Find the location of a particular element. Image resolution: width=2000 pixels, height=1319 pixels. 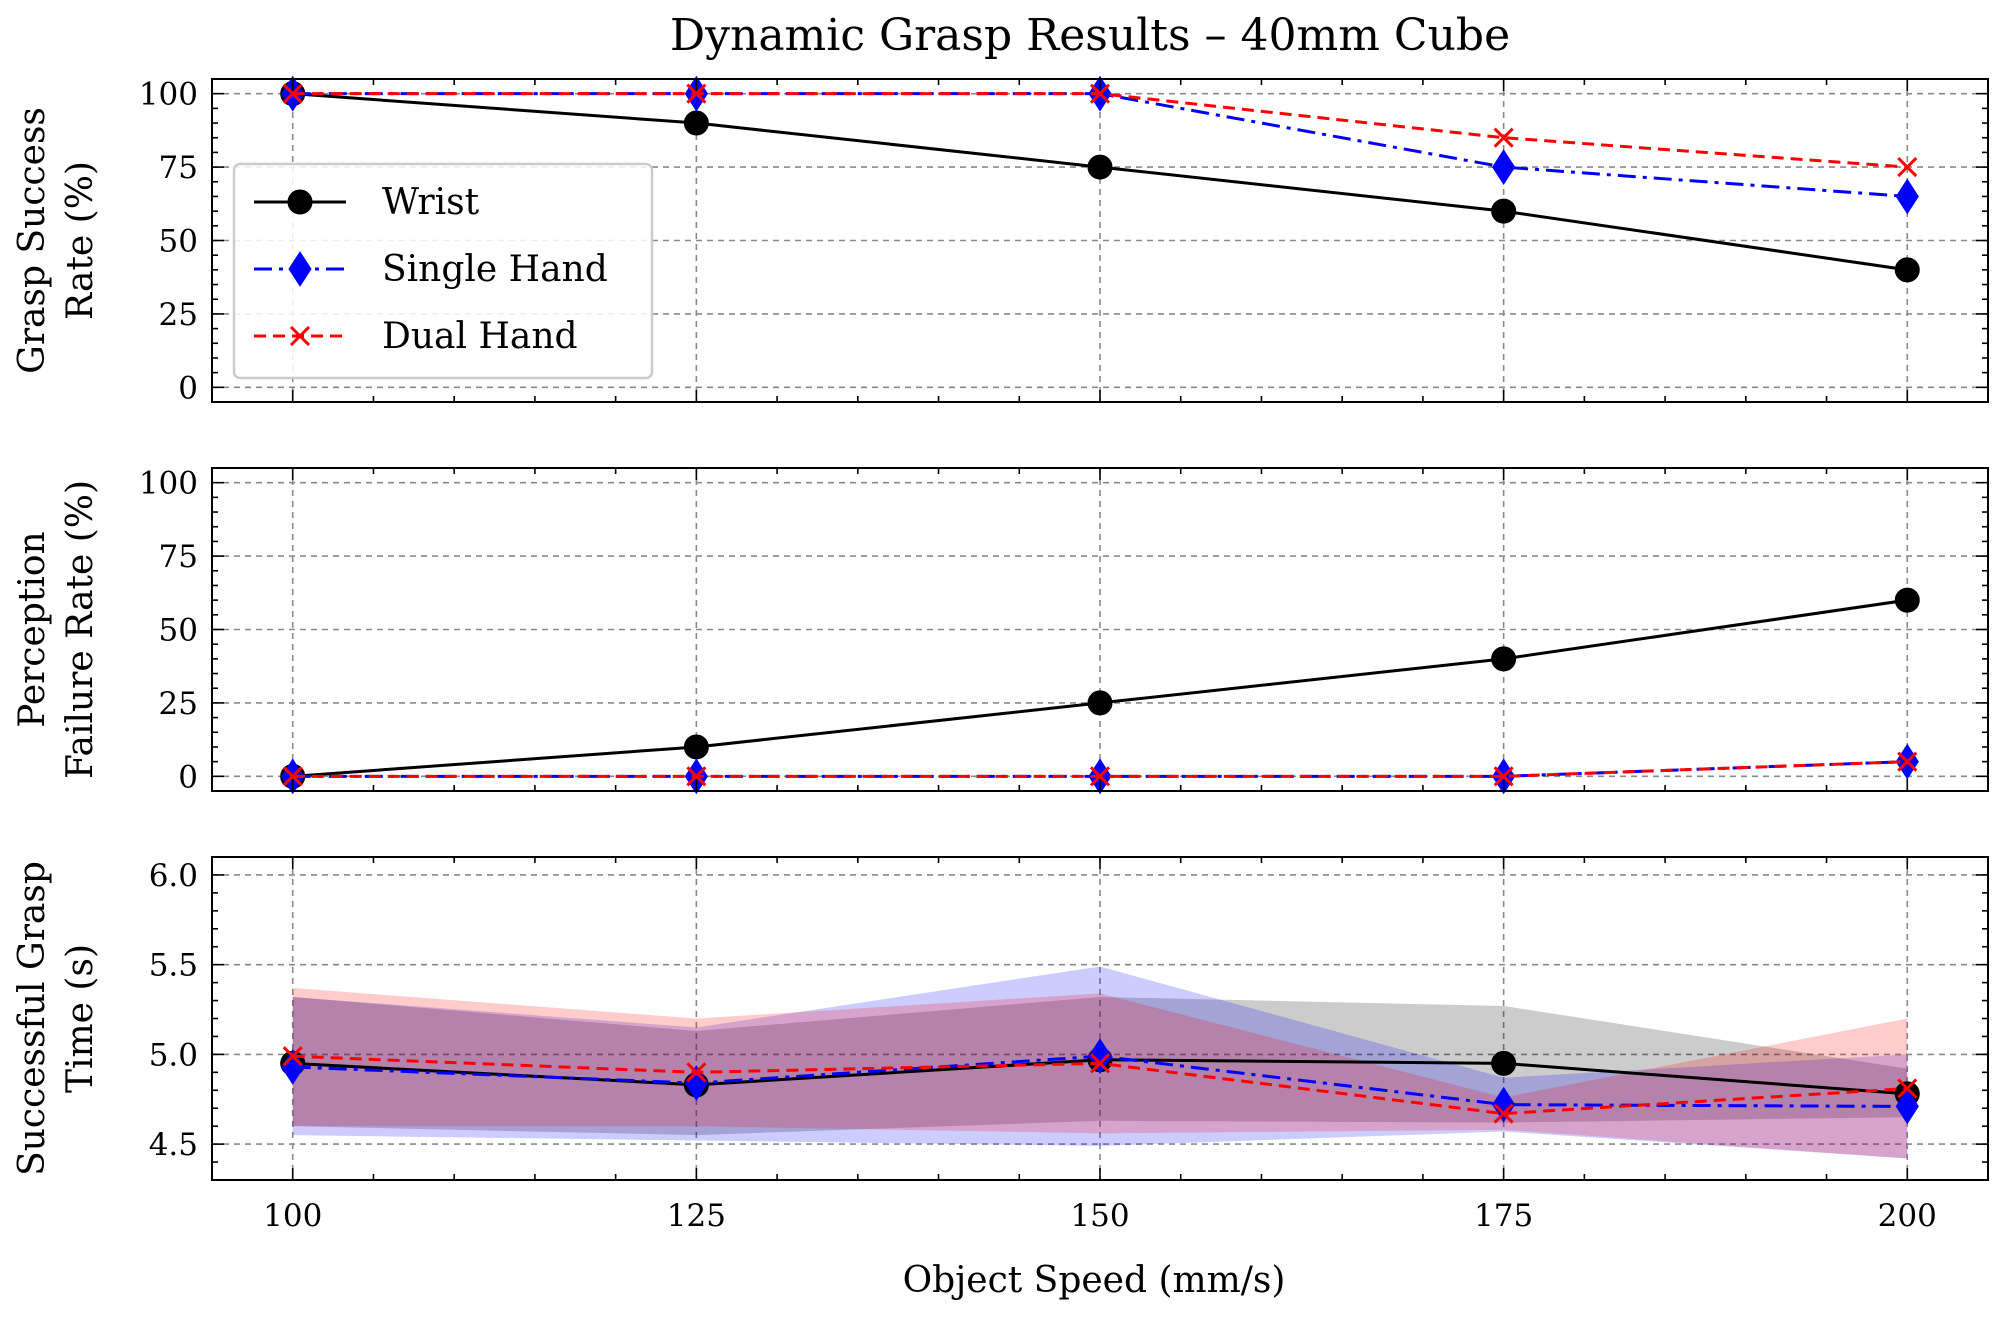

legend-label: Single Hand is located at coordinates (495, 269).